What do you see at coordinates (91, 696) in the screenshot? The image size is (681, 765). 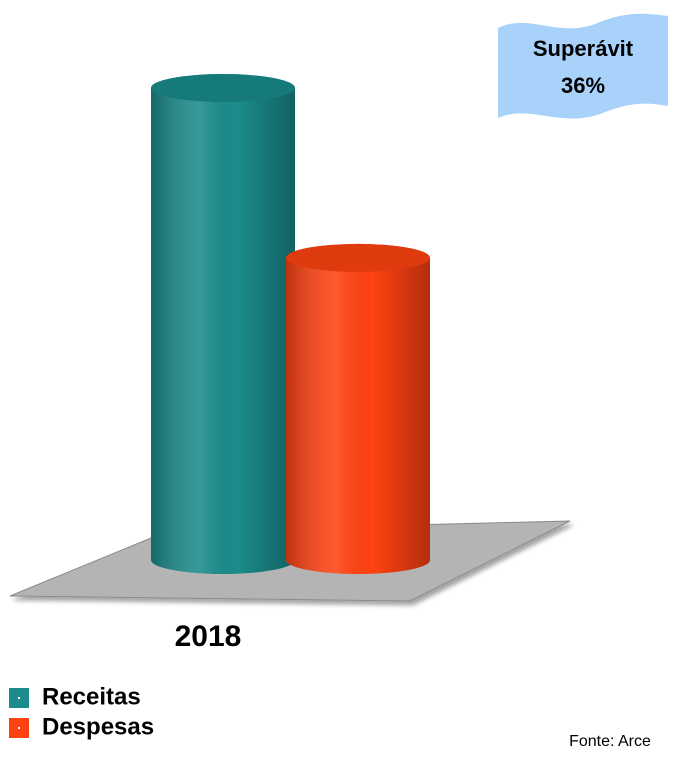 I see `legend-label: Receitas` at bounding box center [91, 696].